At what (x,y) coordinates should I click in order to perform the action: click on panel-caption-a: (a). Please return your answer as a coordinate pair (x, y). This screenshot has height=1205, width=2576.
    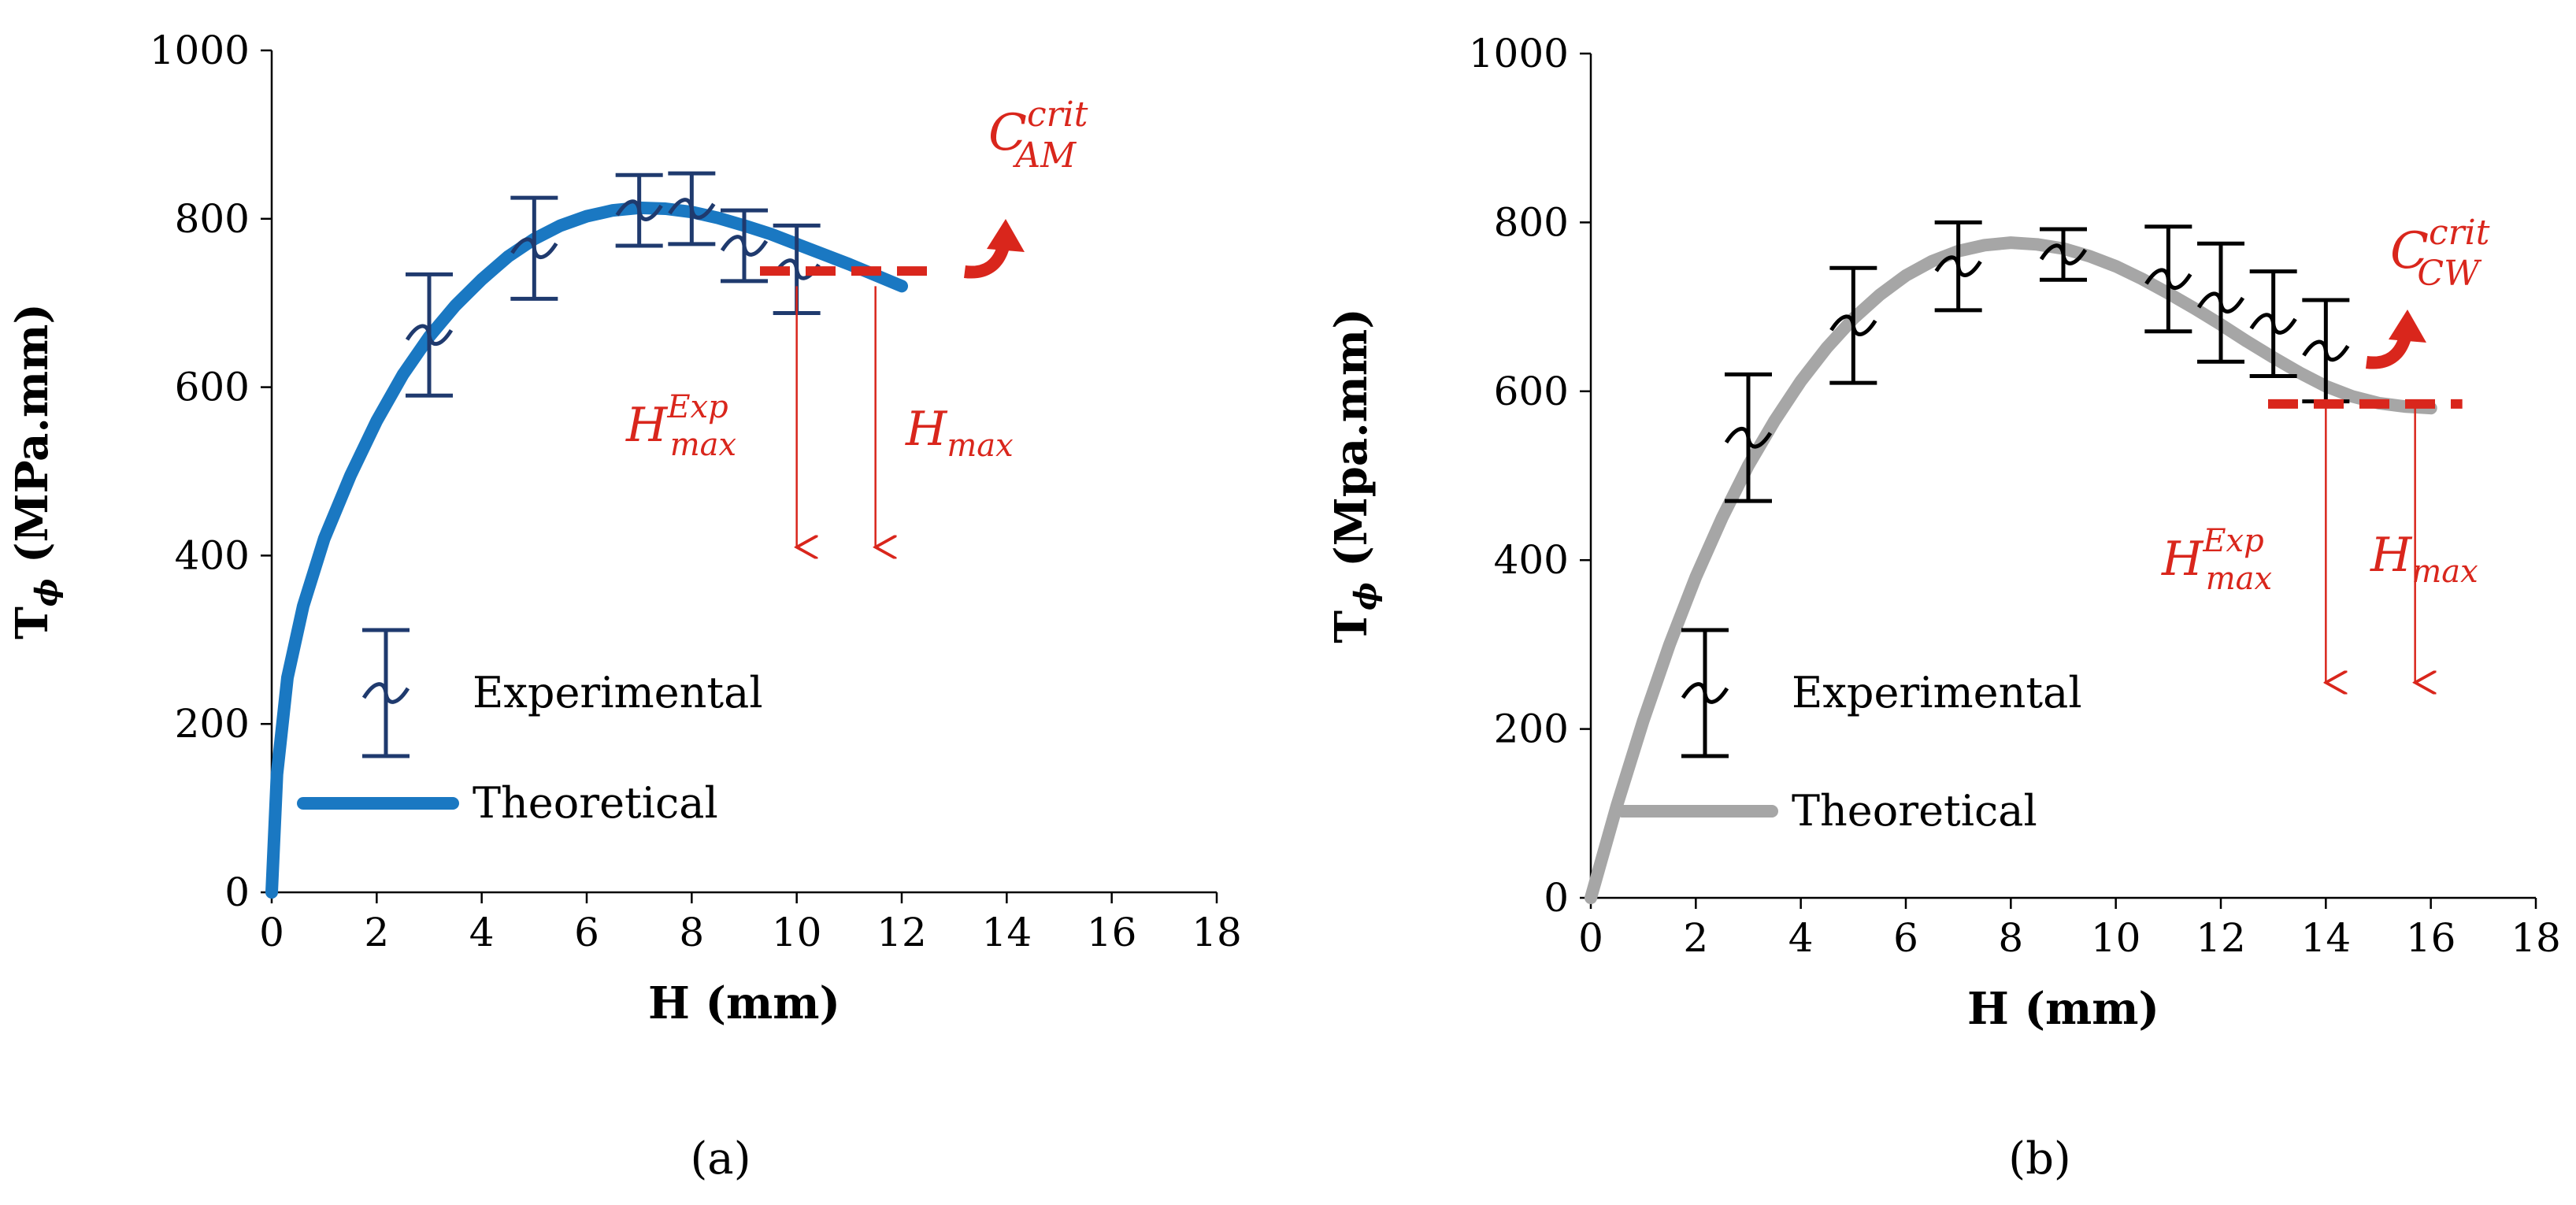
    Looking at the image, I should click on (720, 1159).